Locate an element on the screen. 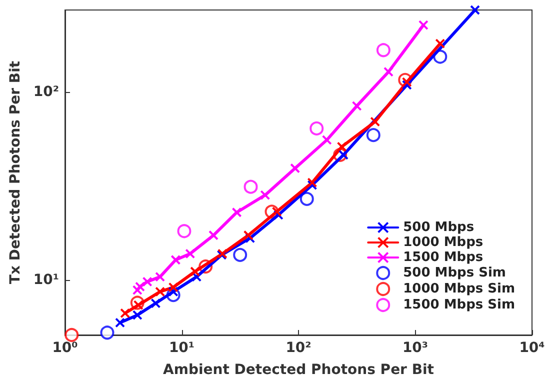 This screenshot has width=550, height=387. x-tick-label: 10³ is located at coordinates (415, 348).